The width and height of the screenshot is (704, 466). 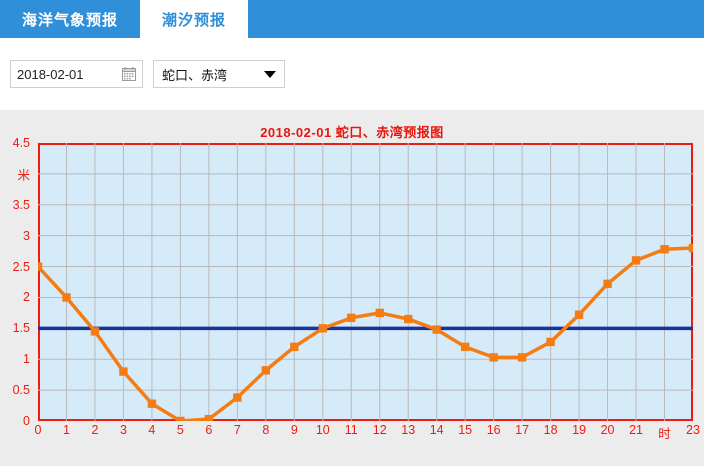 I want to click on tab-marine-forecast-label: 海洋气象预报, so click(x=70, y=20).